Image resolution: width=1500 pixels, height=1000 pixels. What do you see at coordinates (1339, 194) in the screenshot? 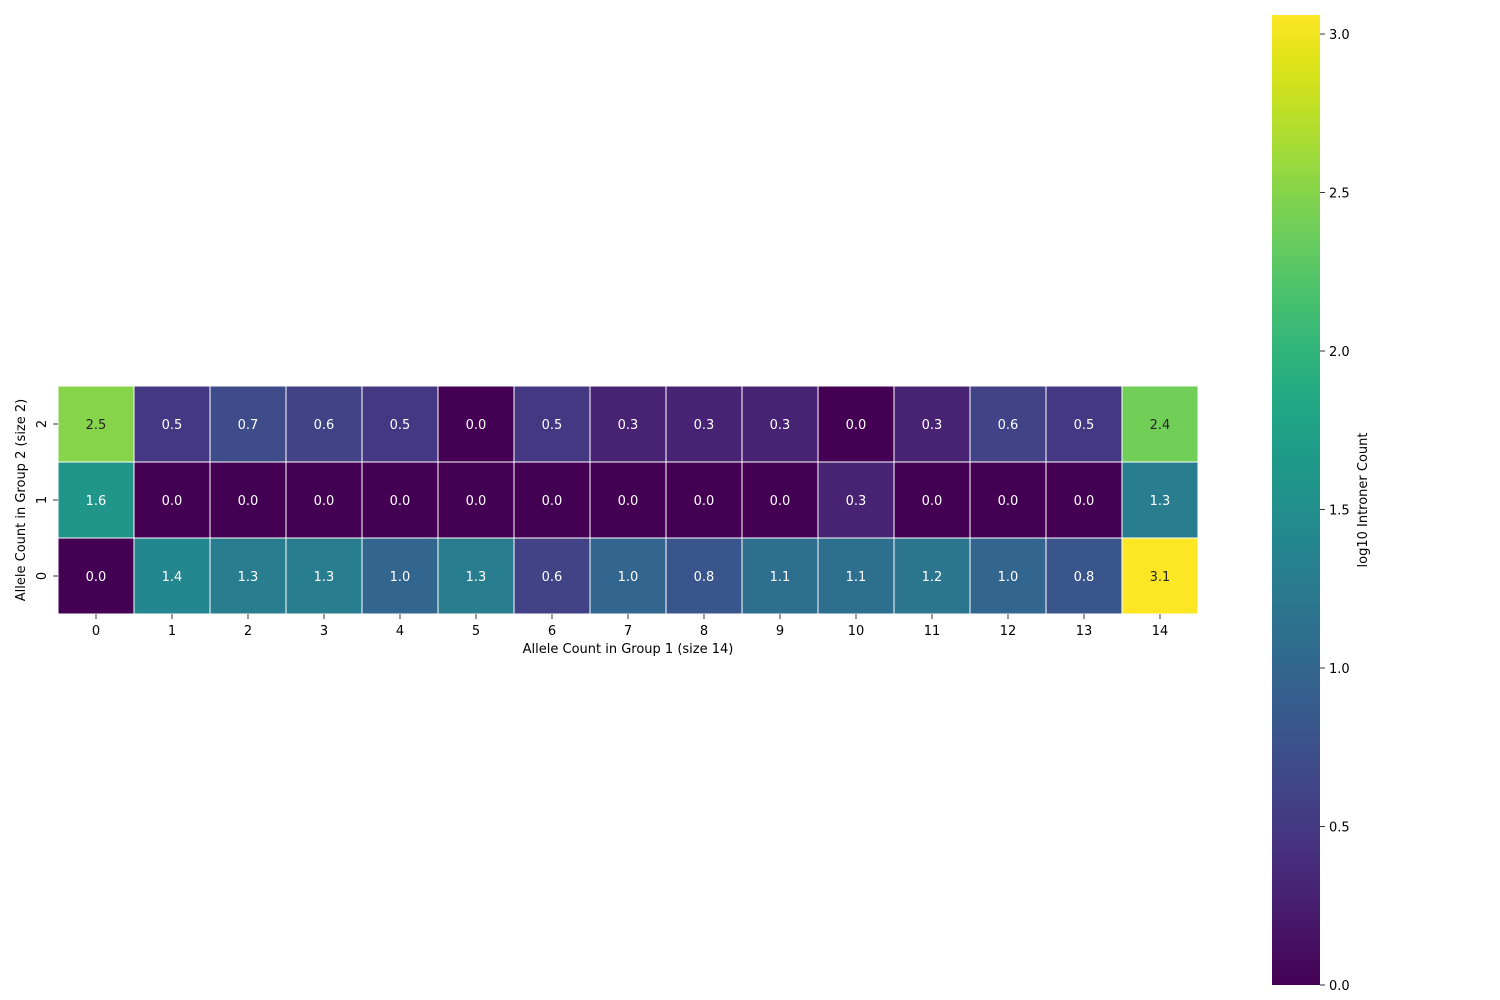
I see `colorbar-tick-label: 2.5` at bounding box center [1339, 194].